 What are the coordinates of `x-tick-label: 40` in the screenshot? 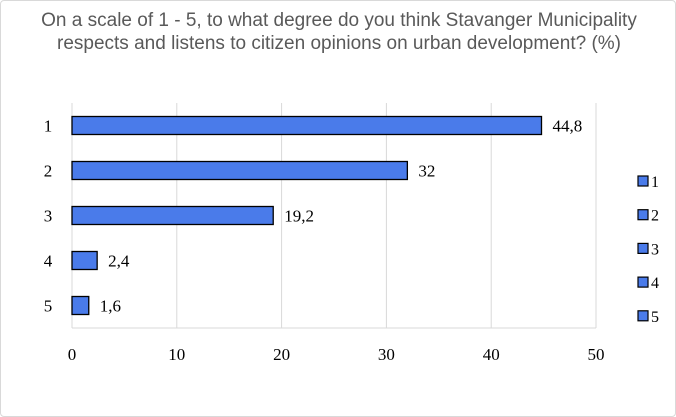 It's located at (491, 354).